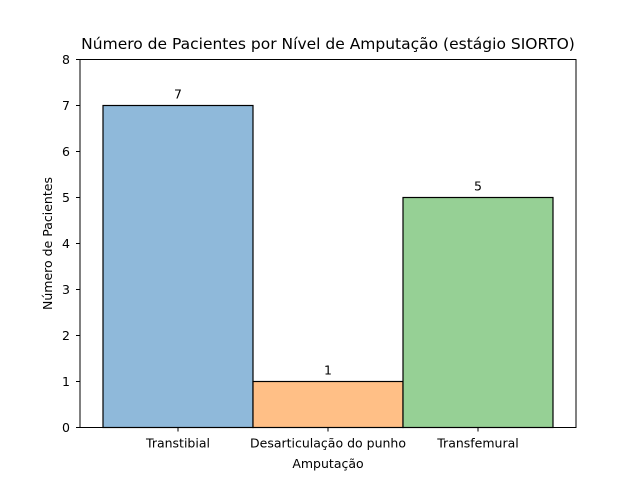  Describe the element at coordinates (66, 243) in the screenshot. I see `y-tick-label-4: 4` at that location.